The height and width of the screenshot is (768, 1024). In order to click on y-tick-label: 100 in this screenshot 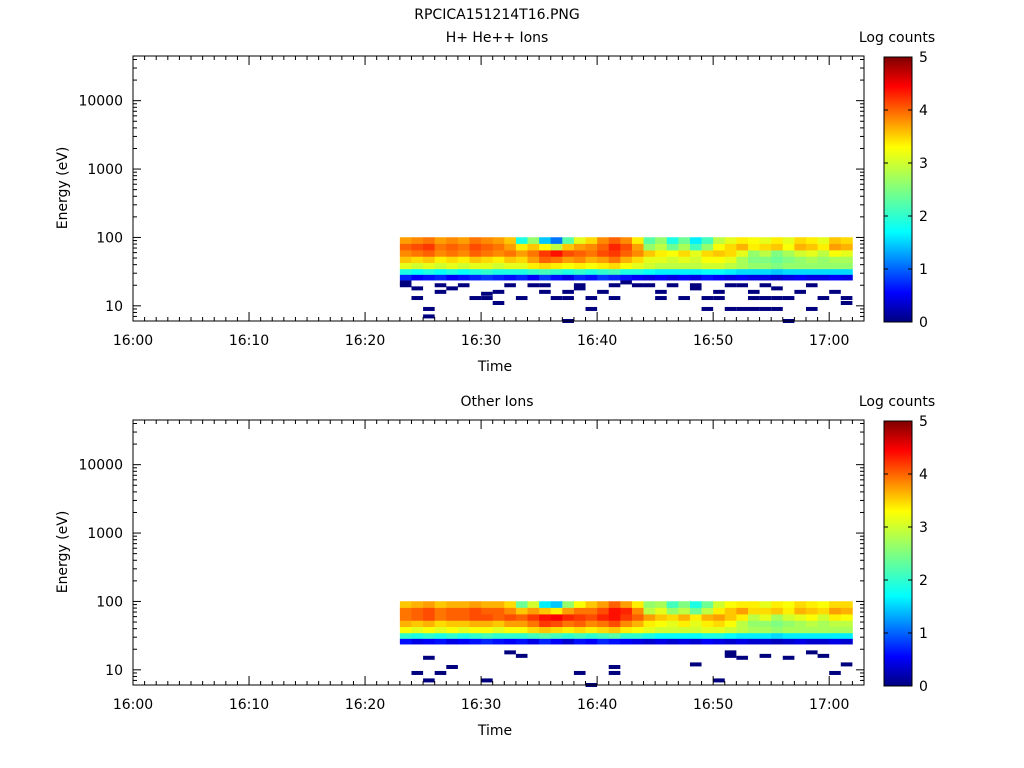, I will do `click(109, 602)`.